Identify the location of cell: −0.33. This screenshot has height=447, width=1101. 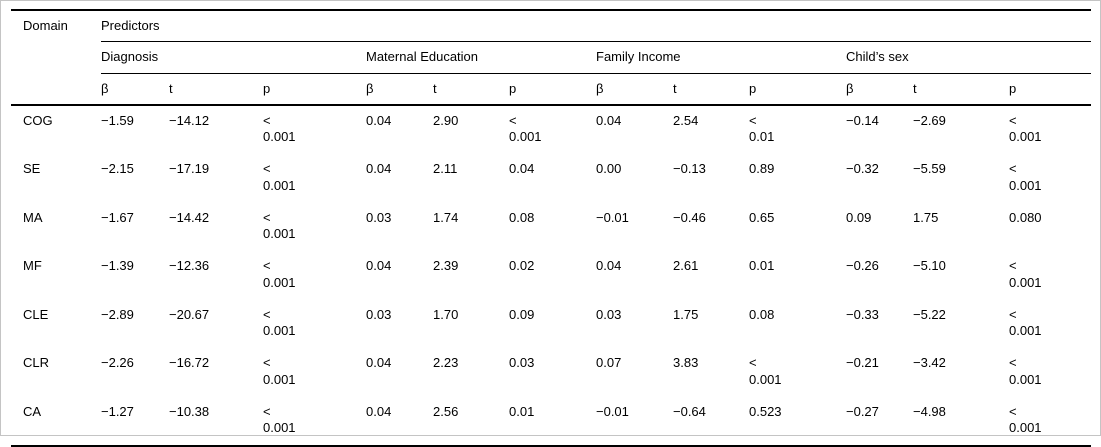
(862, 314).